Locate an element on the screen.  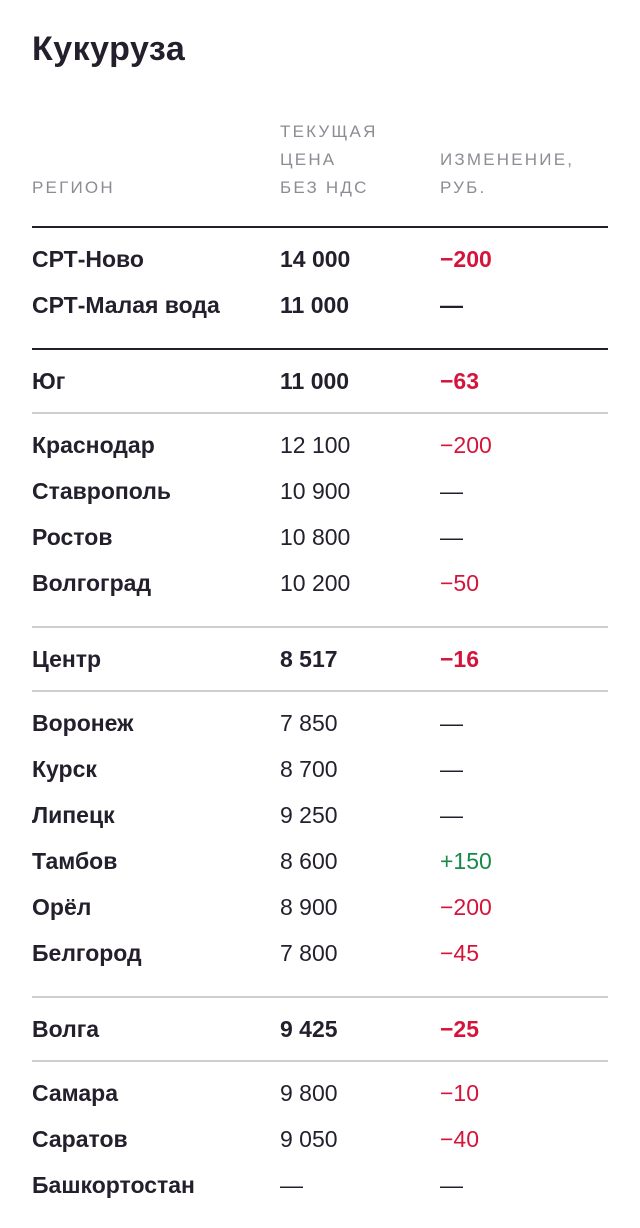
change-value: −16 is located at coordinates (460, 659).